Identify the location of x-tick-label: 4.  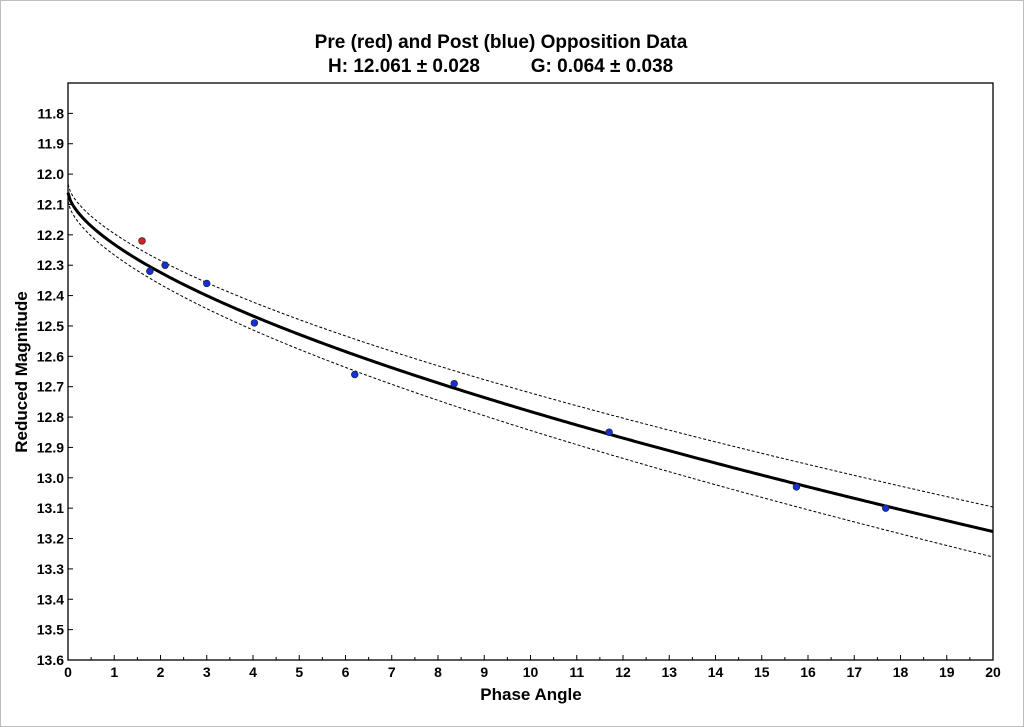
(253, 672).